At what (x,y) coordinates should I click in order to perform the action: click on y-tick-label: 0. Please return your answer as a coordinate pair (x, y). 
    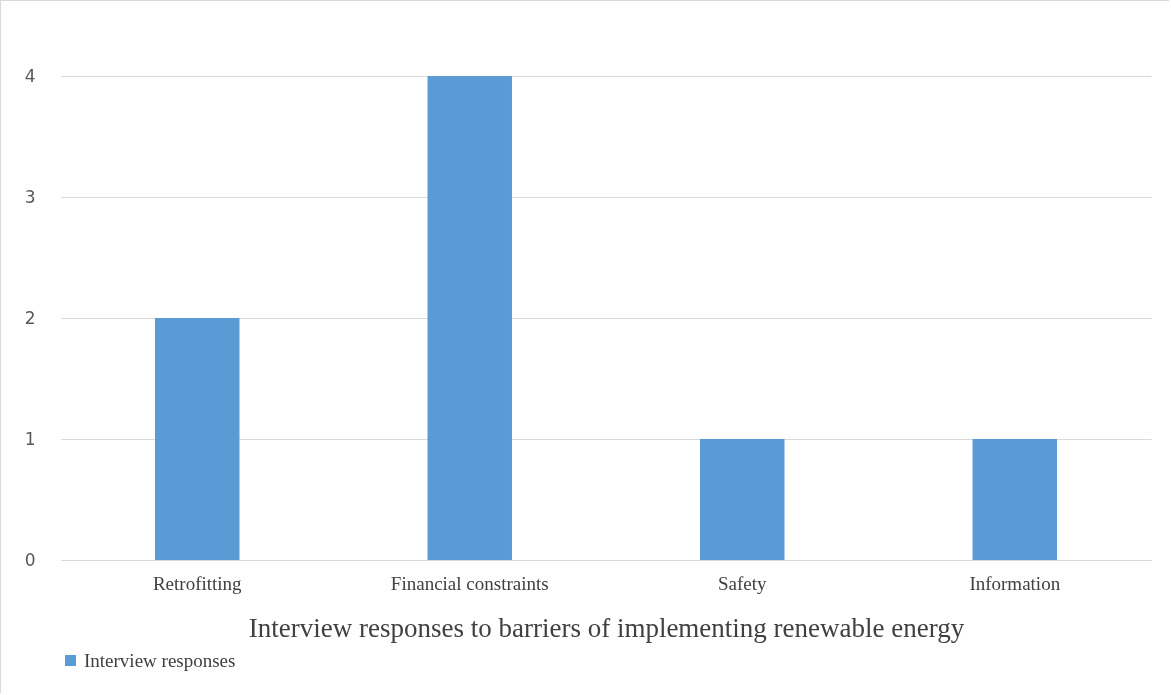
    Looking at the image, I should click on (30, 559).